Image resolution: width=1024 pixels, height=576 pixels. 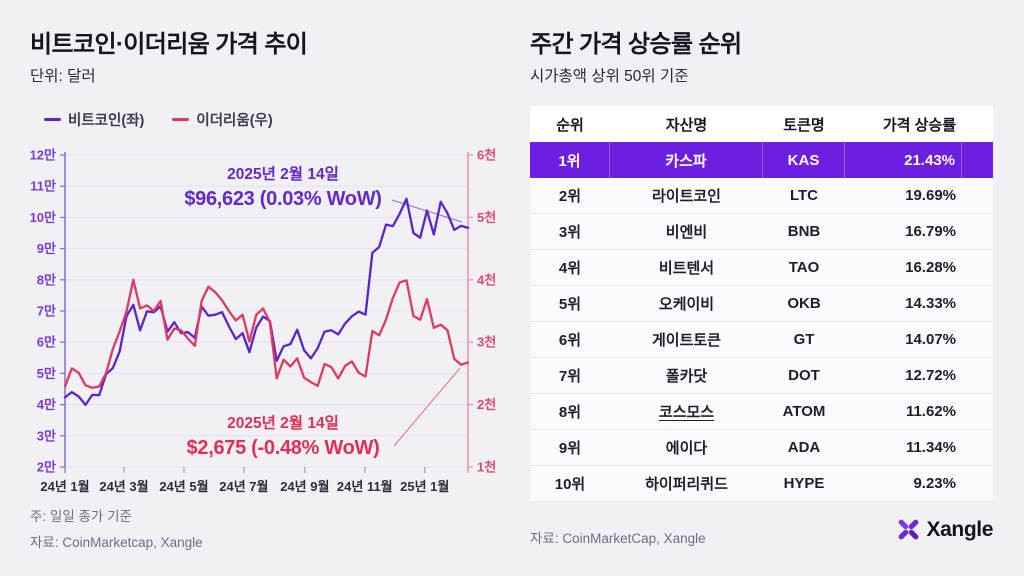 What do you see at coordinates (158, 119) in the screenshot?
I see `chart-legend: 비트코인(좌) 이더리움(우)` at bounding box center [158, 119].